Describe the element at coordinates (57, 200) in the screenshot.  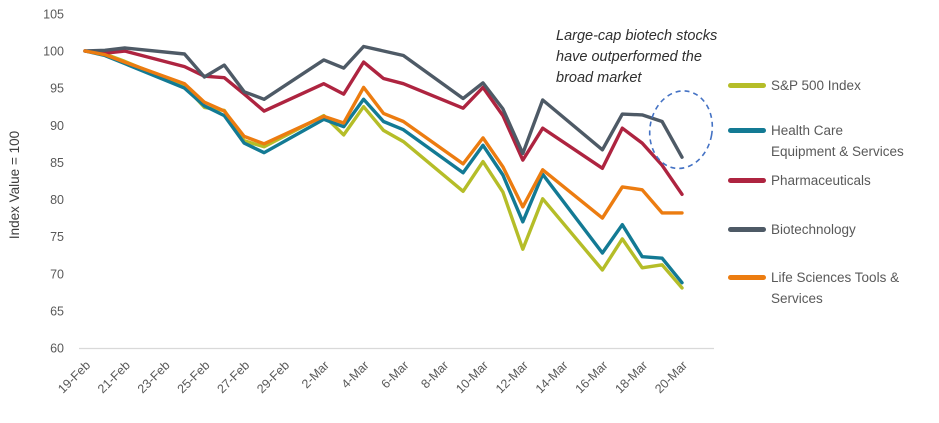
I see `y-tick-label: 80` at that location.